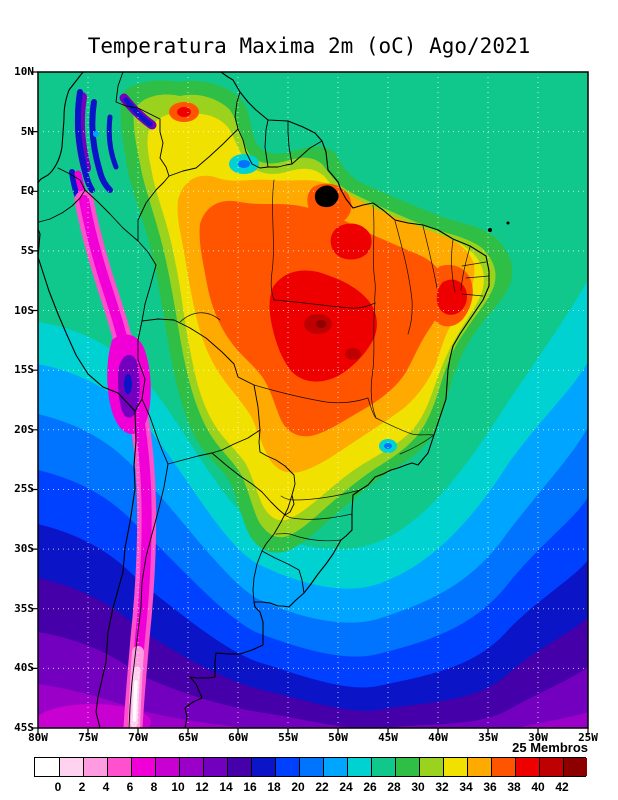  I want to click on lon-tick-label: 65W, so click(188, 737).